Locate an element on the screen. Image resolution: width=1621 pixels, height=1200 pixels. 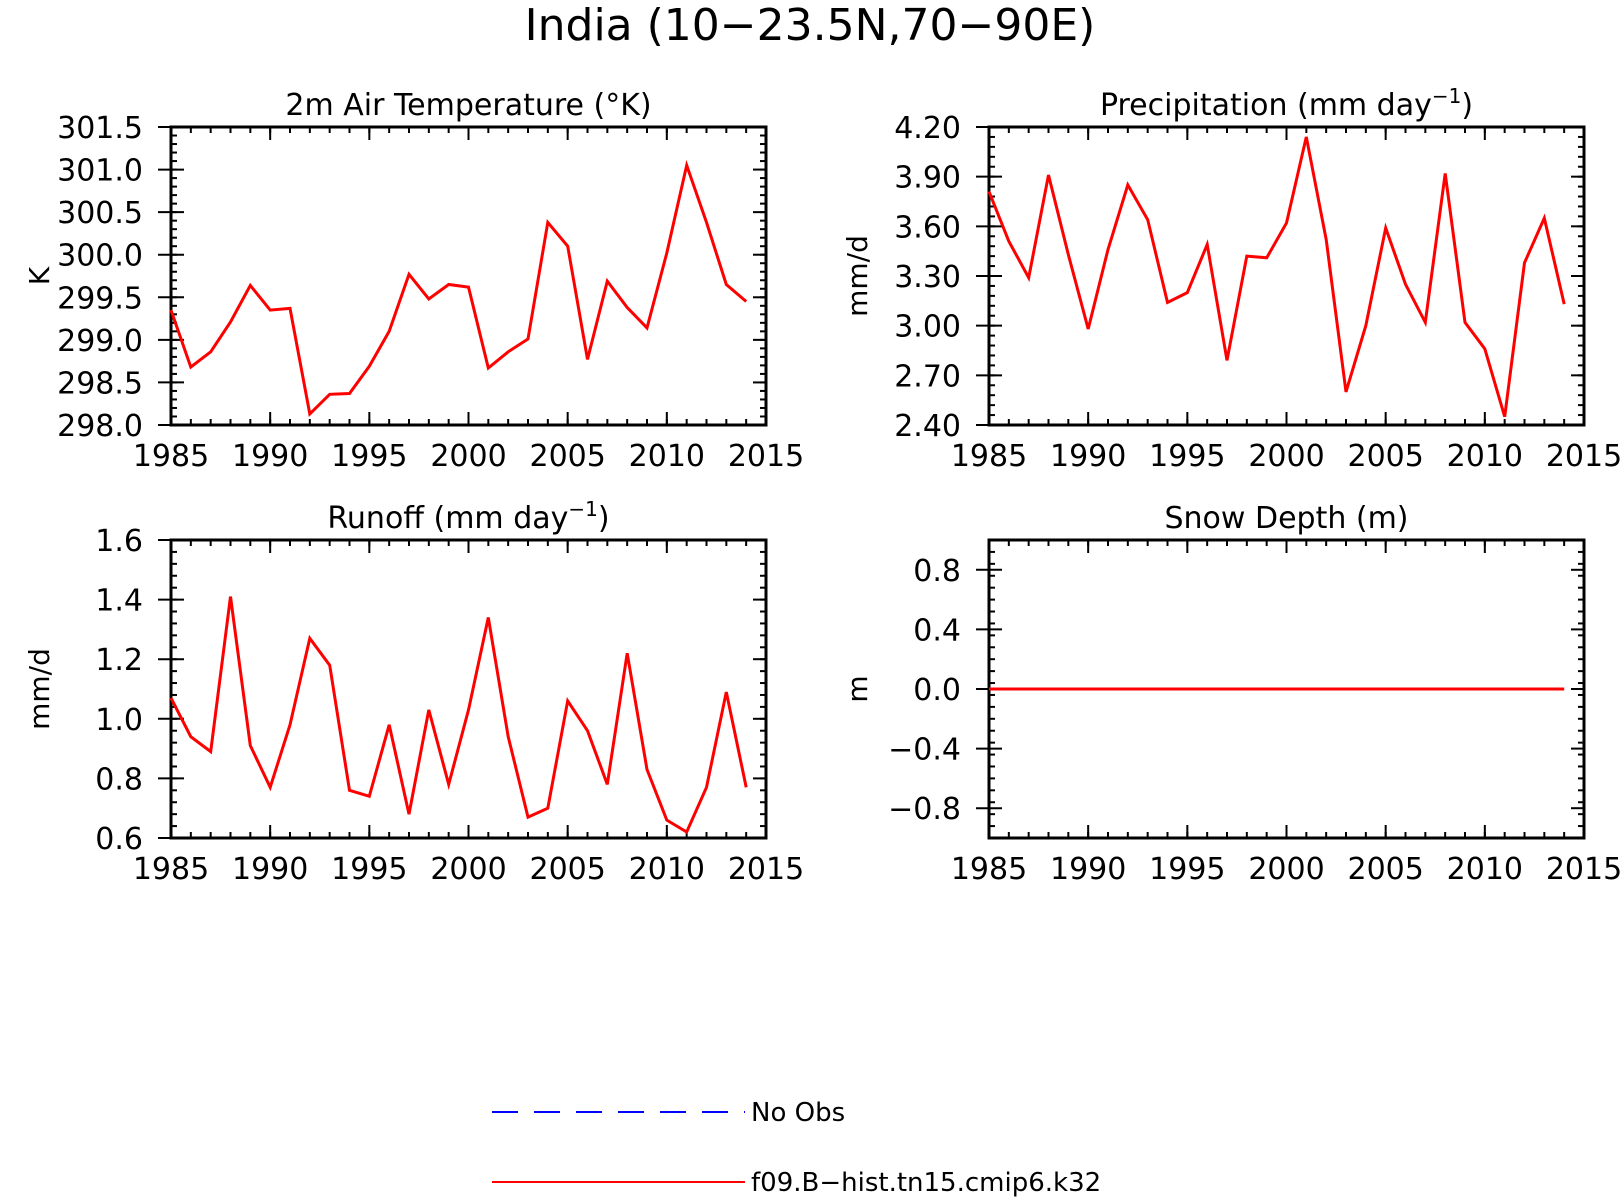
y-axis-label: m is located at coordinates (857, 688).